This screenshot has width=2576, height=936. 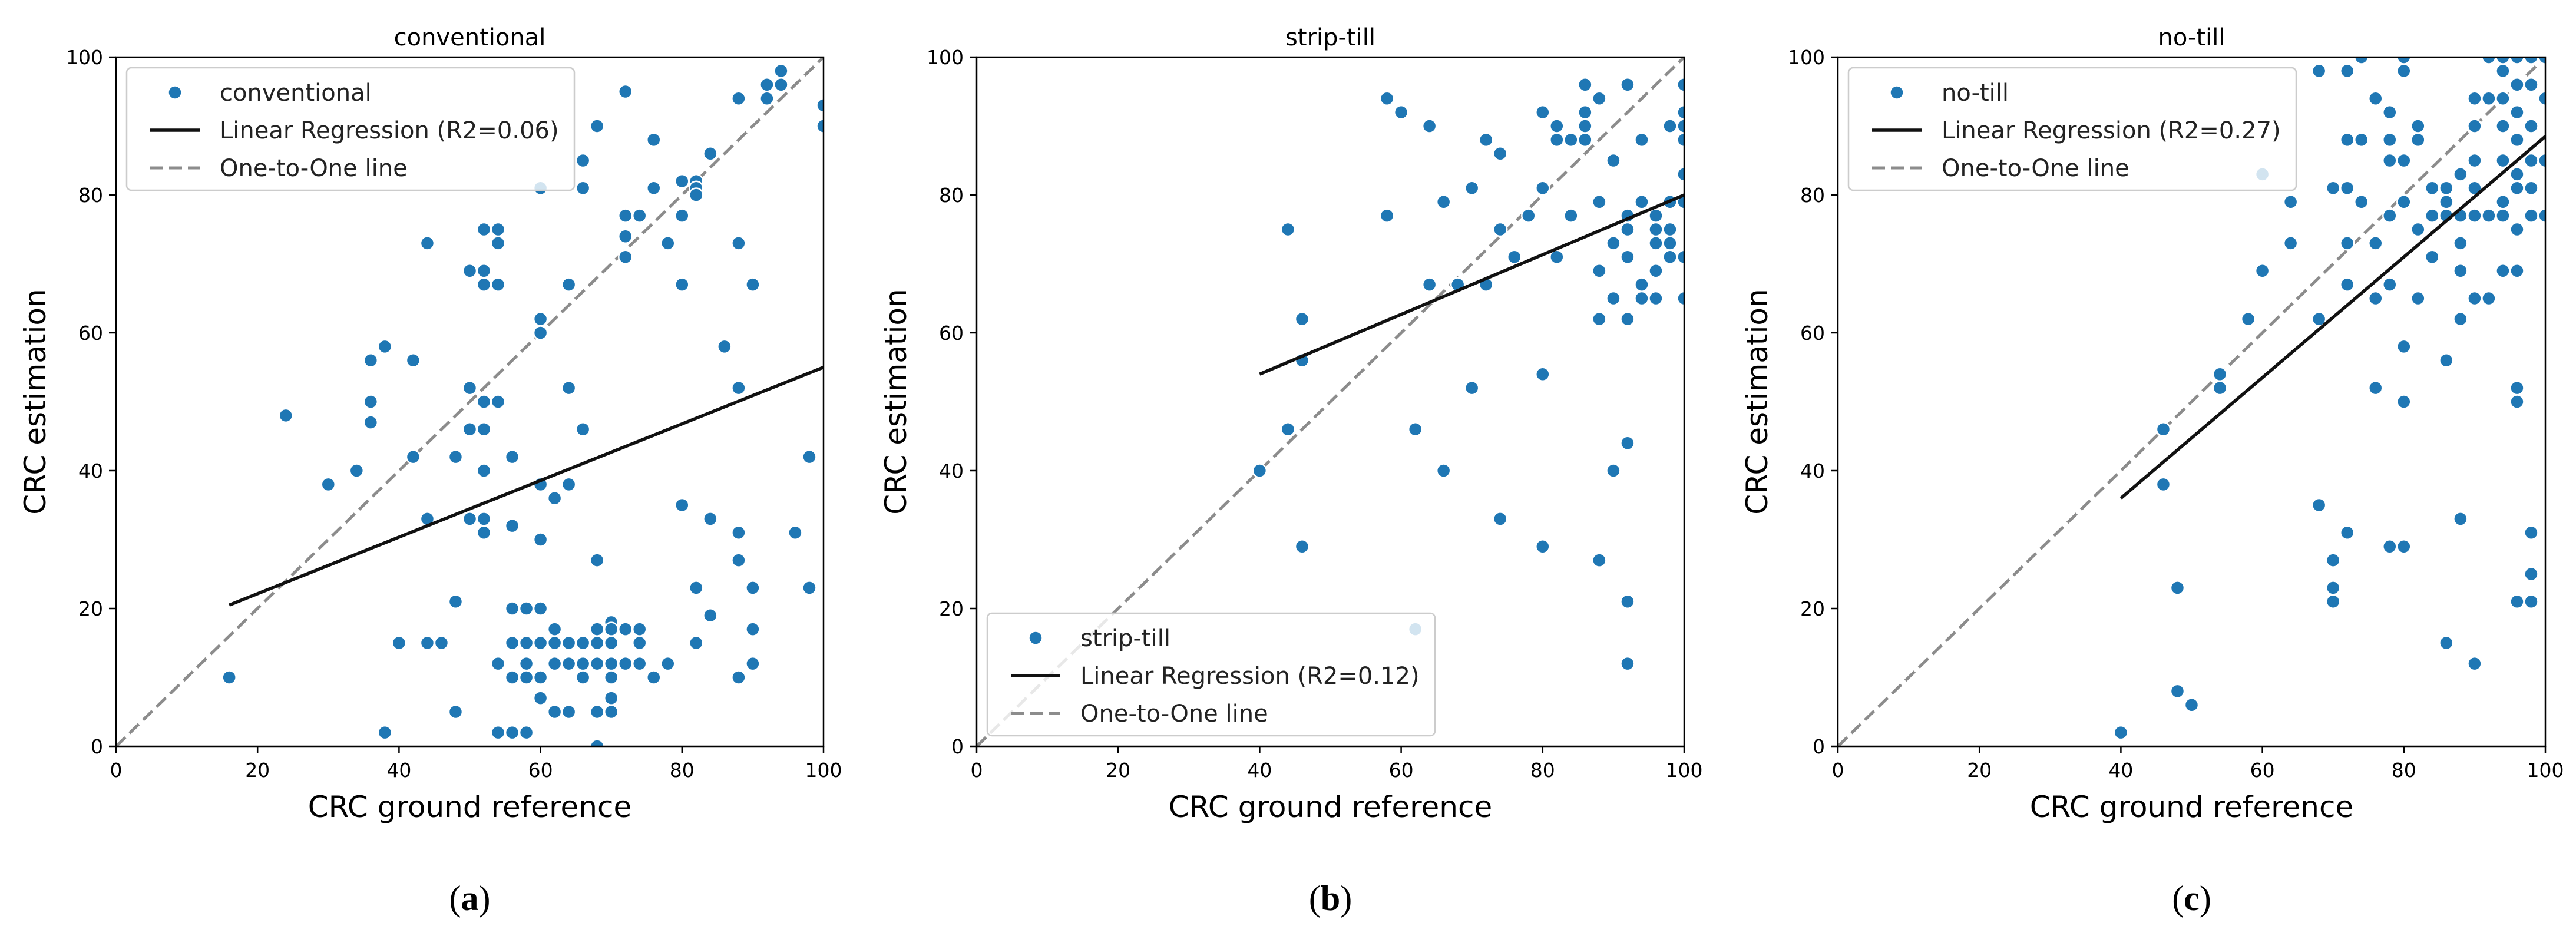 I want to click on y-tick-label: 40, so click(x=951, y=470).